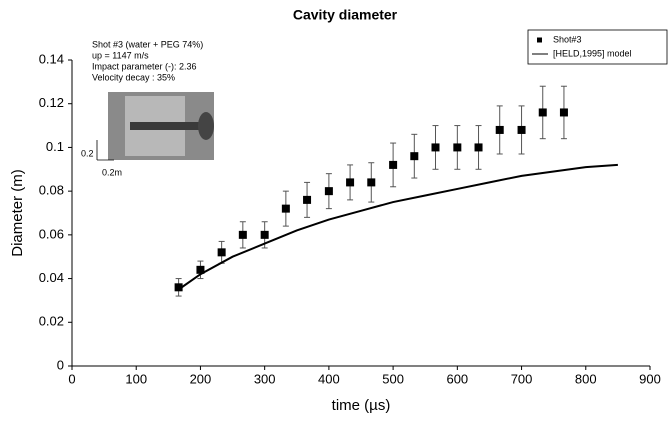 The height and width of the screenshot is (421, 668). What do you see at coordinates (87, 153) in the screenshot?
I see `annotation: 0.2` at bounding box center [87, 153].